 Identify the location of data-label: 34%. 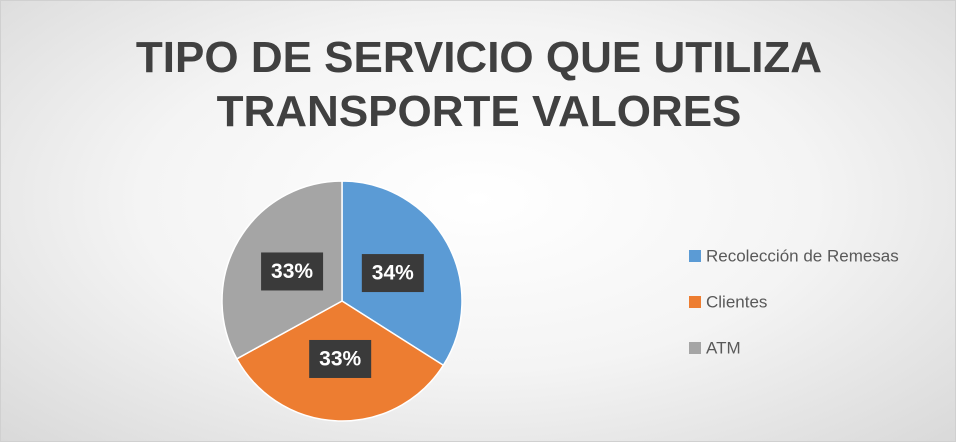
(393, 273).